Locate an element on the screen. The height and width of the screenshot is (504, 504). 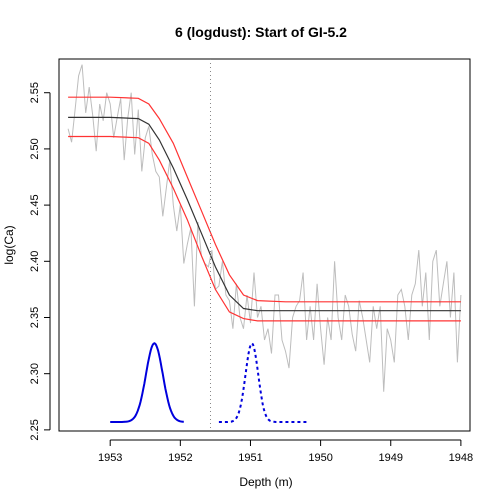
x-tick-label: 1950 is located at coordinates (320, 458).